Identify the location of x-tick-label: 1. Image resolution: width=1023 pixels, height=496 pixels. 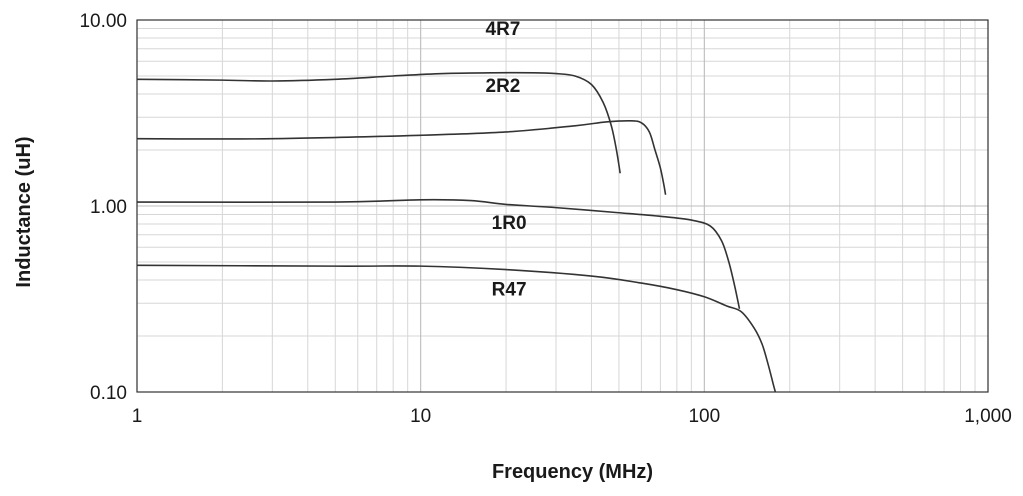
(137, 416).